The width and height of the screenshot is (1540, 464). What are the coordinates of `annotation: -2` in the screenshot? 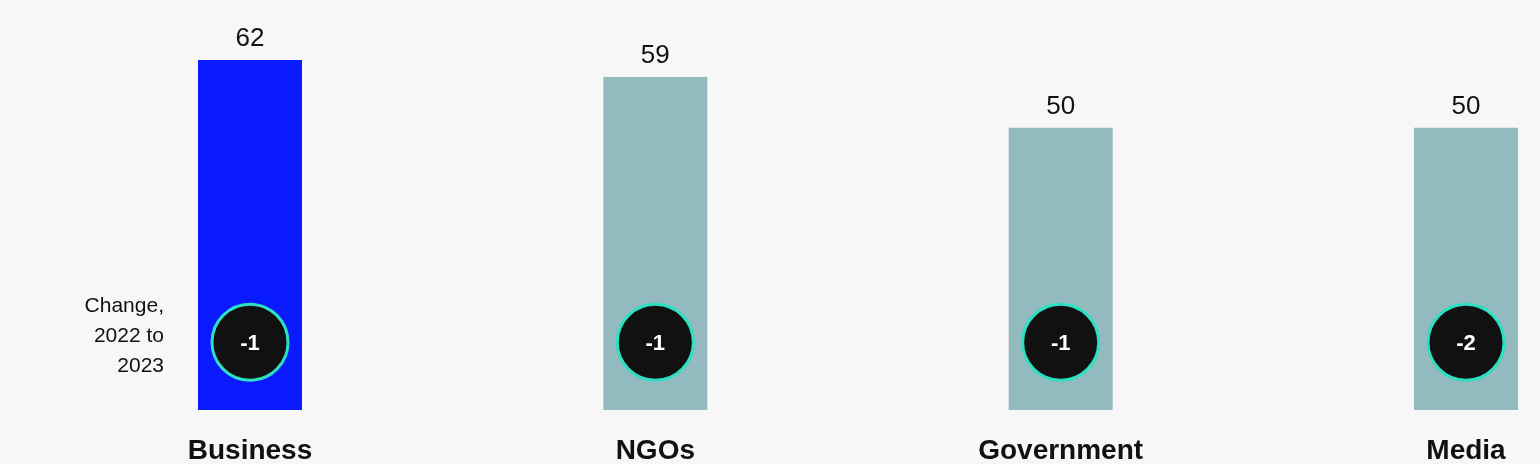 It's located at (1466, 343).